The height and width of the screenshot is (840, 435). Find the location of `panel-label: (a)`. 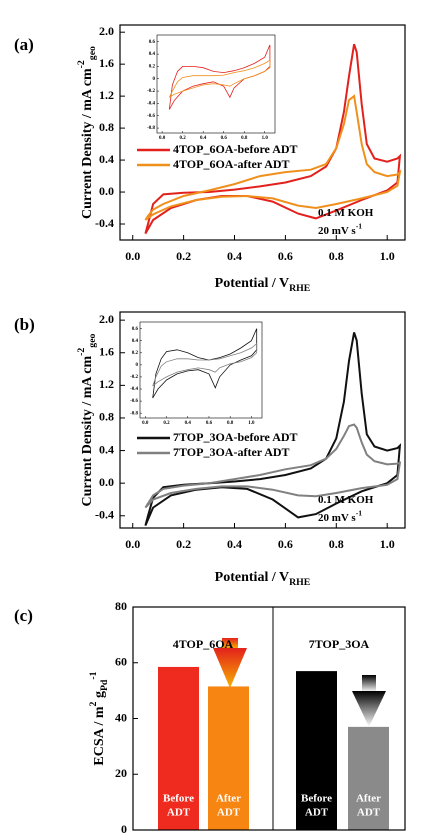

panel-label: (a) is located at coordinates (24, 44).